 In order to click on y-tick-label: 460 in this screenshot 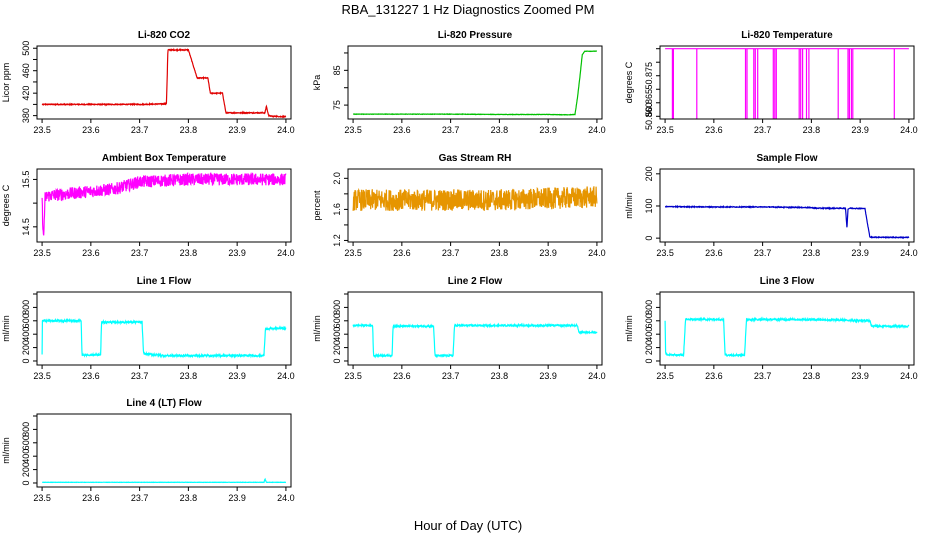, I will do `click(26, 70)`.